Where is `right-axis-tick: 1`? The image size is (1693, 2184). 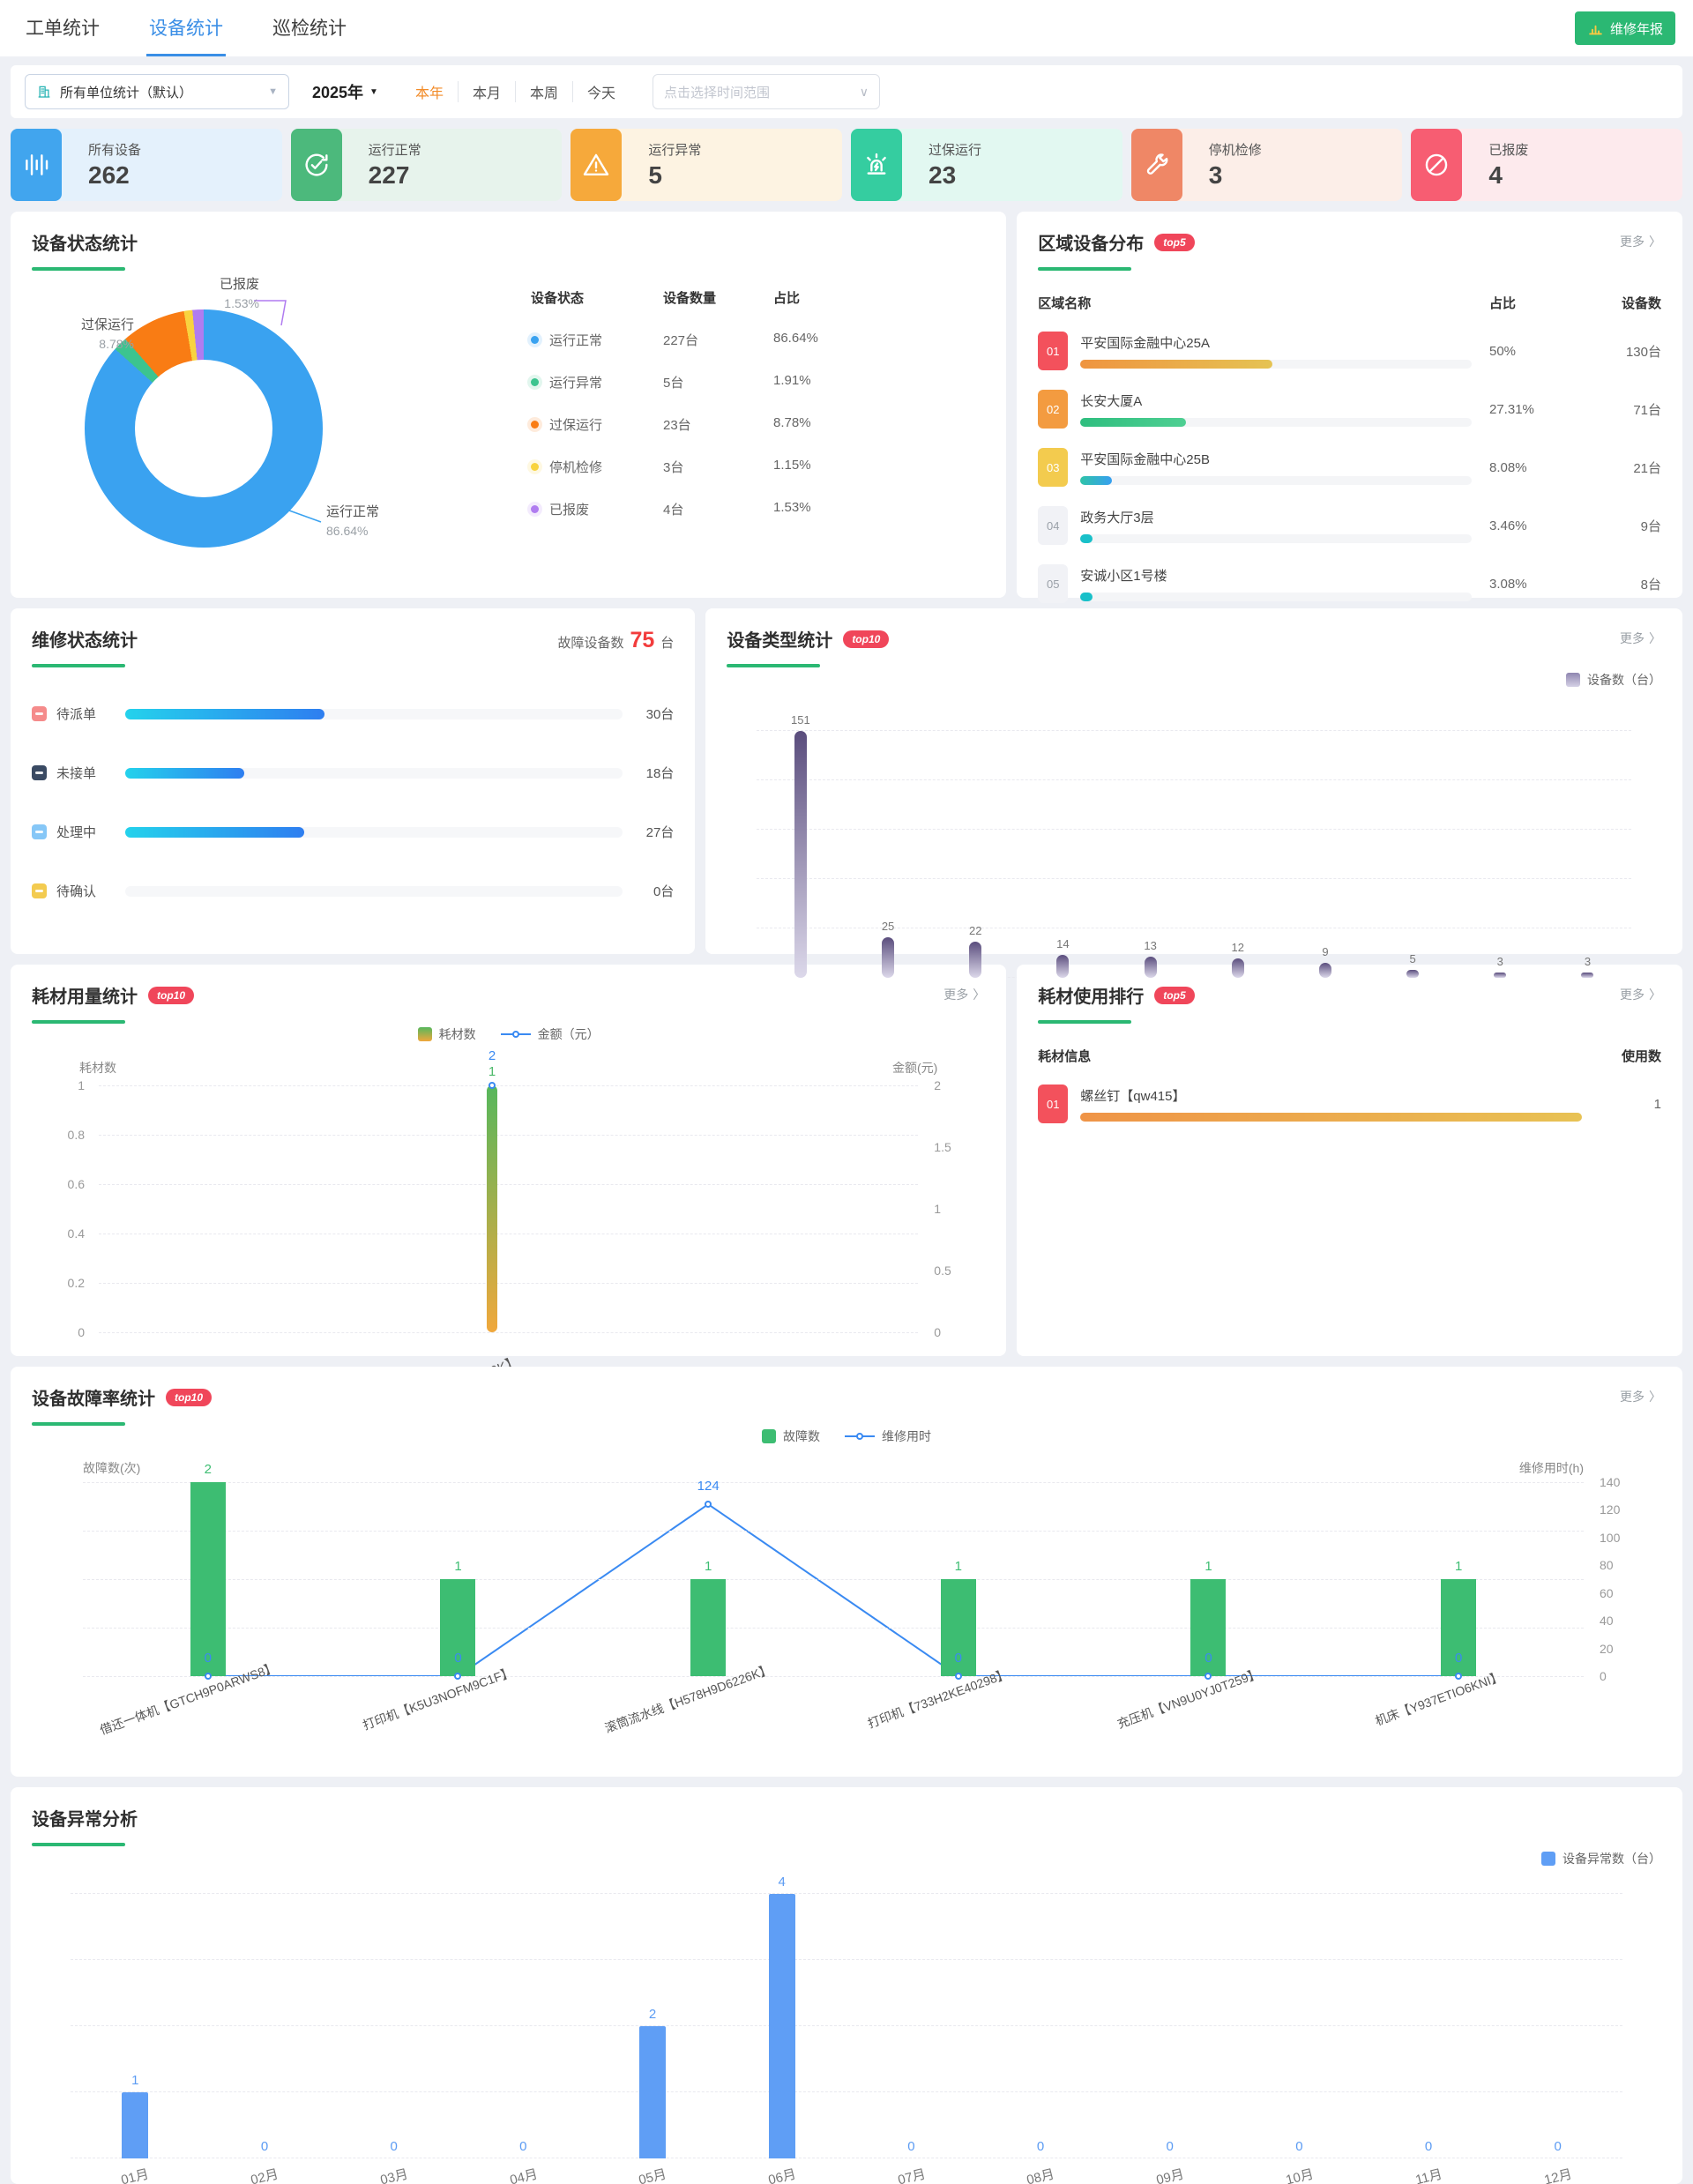 right-axis-tick: 1 is located at coordinates (938, 1209).